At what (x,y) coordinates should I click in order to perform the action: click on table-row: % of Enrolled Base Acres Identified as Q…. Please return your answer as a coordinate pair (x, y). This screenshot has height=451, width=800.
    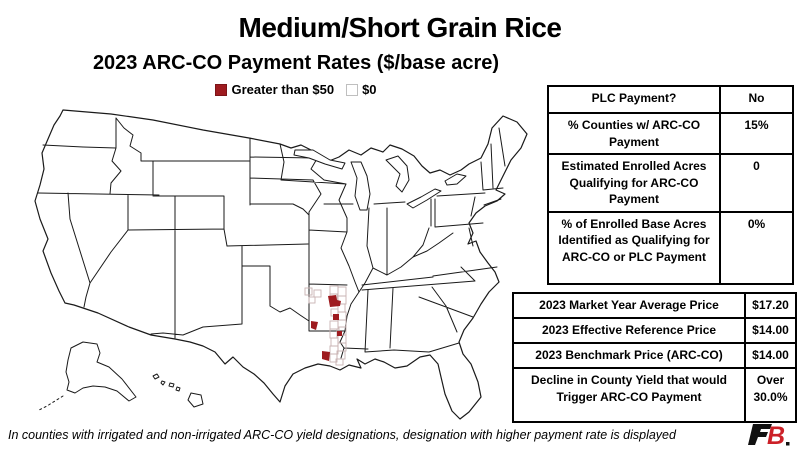
    Looking at the image, I should click on (670, 247).